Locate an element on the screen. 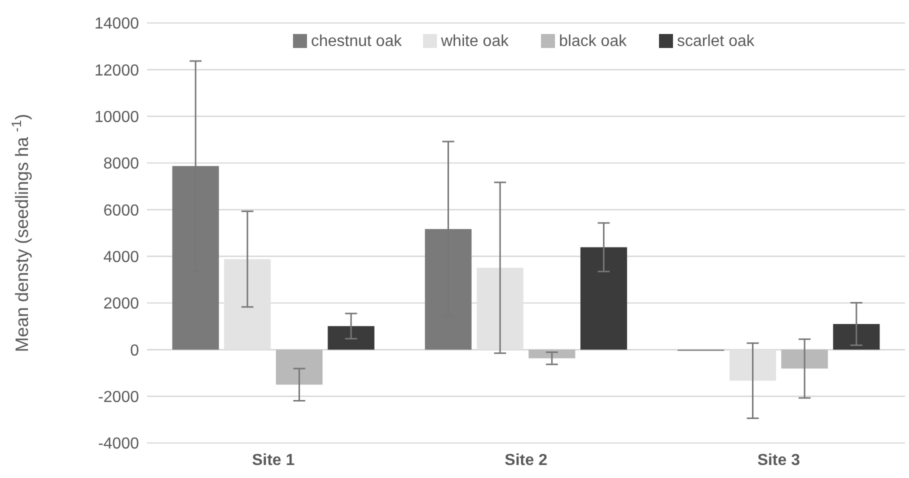  legend-label: white oak is located at coordinates (475, 41).